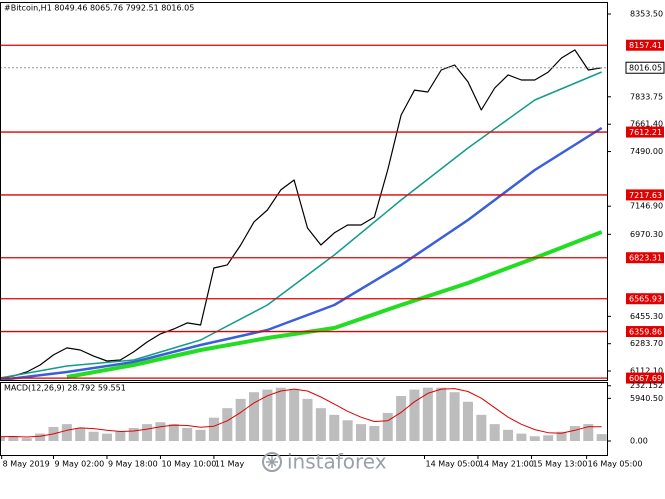 The width and height of the screenshot is (665, 499). I want to click on macd-frame, so click(304, 419).